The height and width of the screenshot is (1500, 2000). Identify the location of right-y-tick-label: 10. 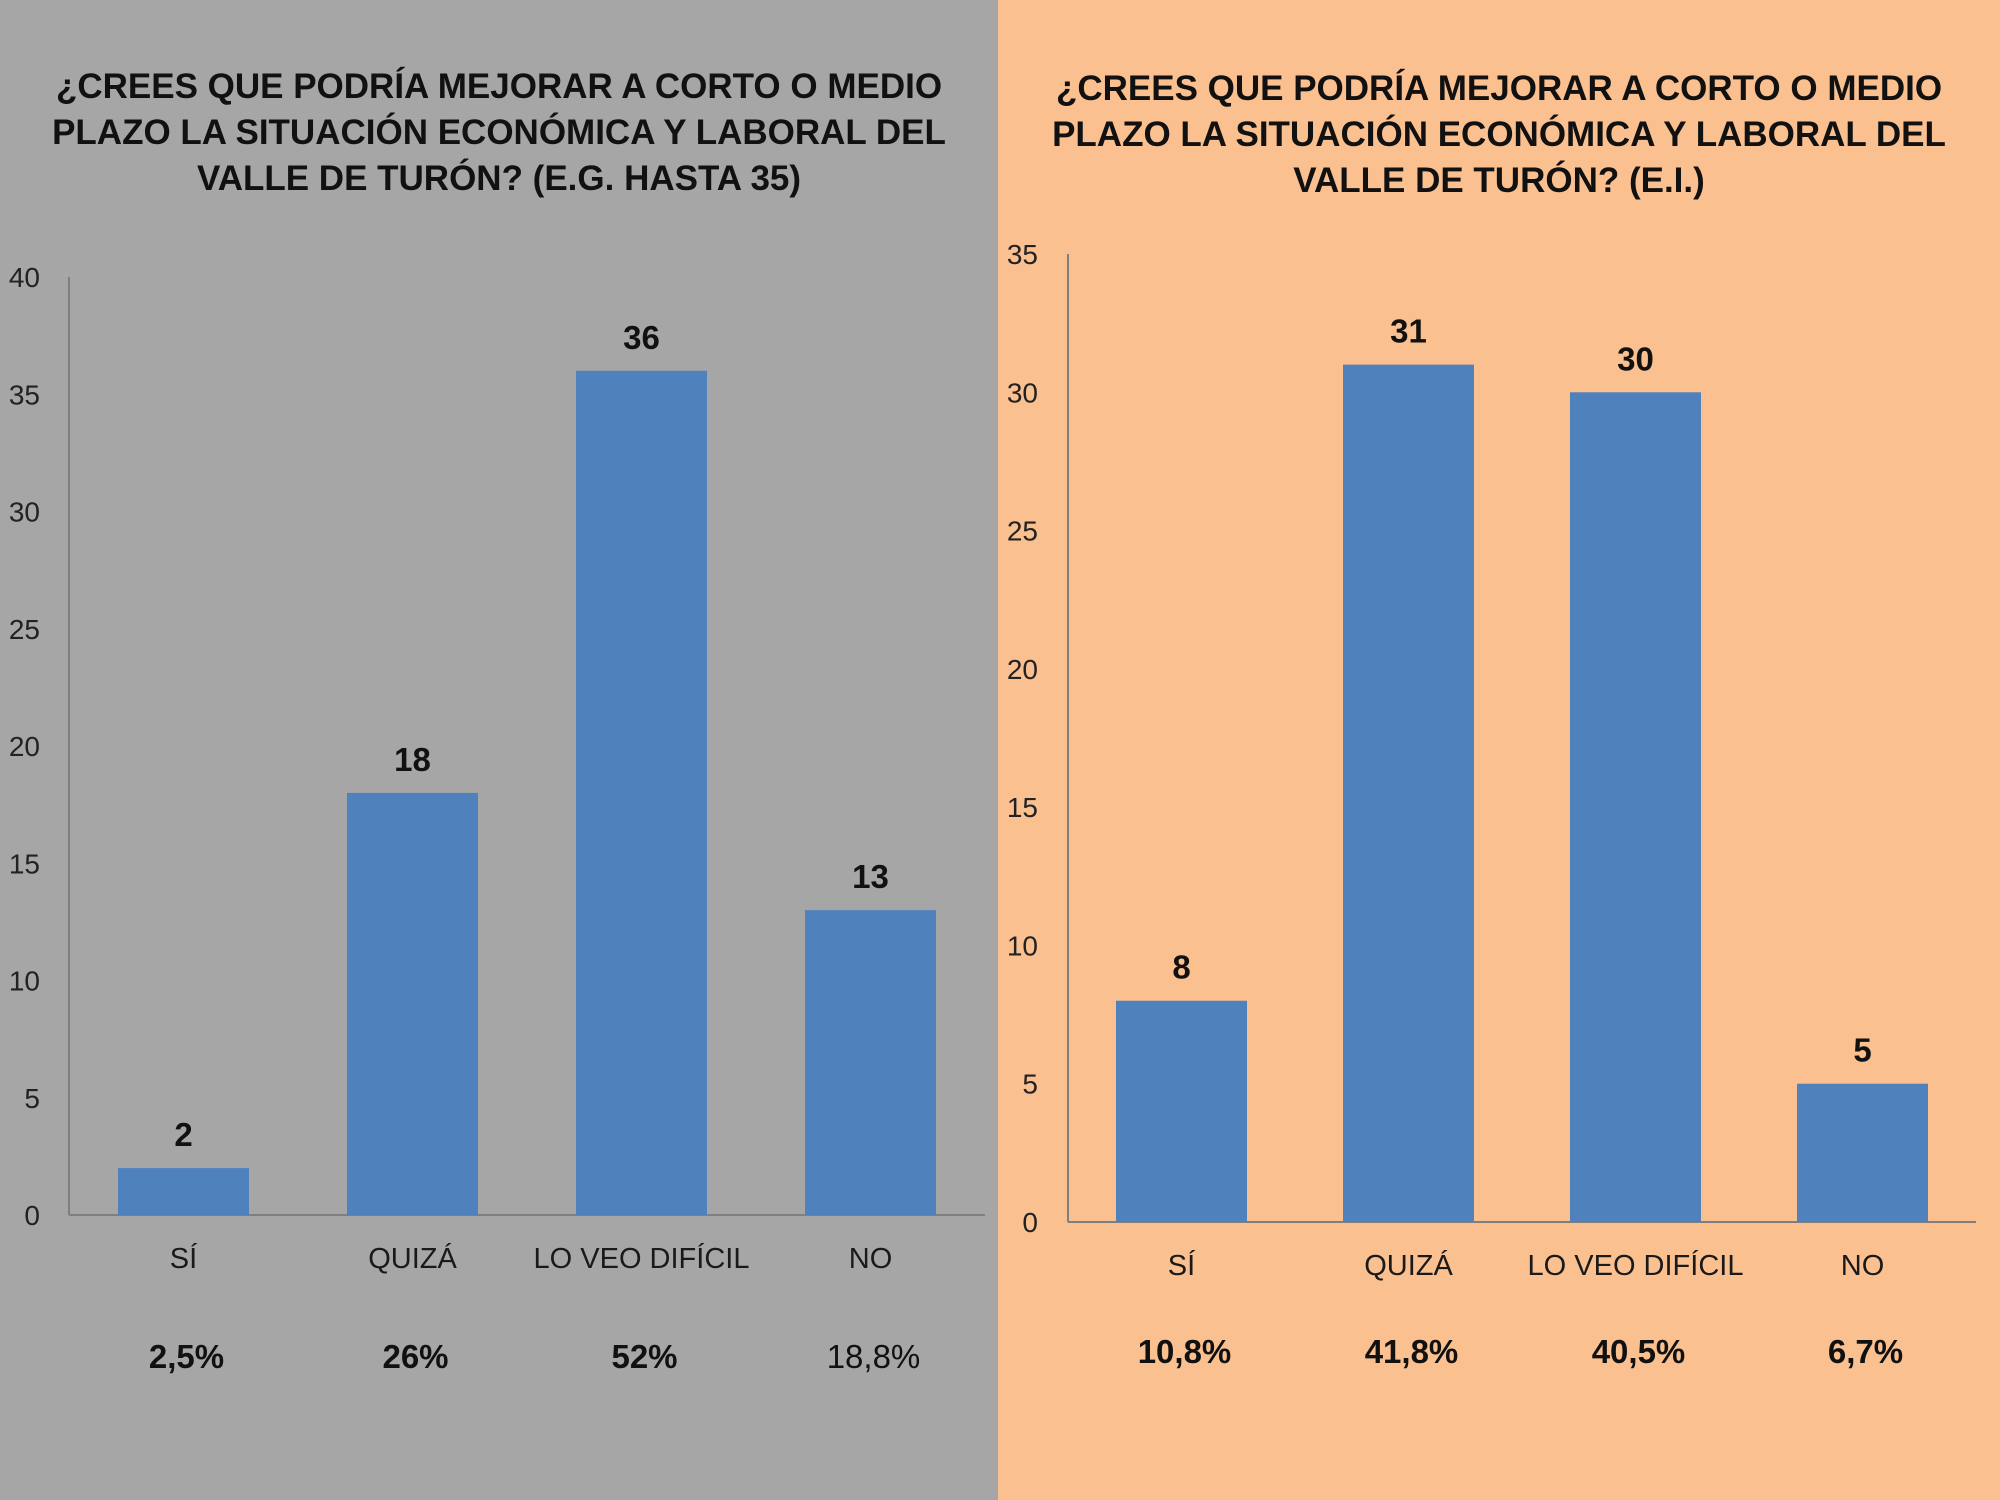
(1022, 945).